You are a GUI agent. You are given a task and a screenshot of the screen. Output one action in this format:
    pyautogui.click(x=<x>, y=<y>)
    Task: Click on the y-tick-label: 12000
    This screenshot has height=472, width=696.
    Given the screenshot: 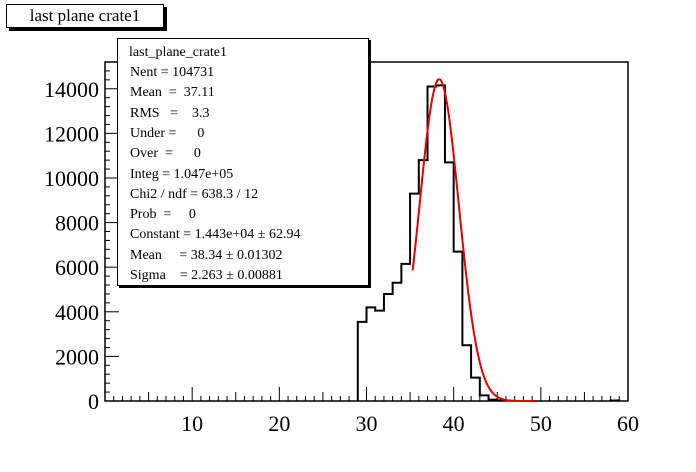 What is the action you would take?
    pyautogui.click(x=71, y=133)
    